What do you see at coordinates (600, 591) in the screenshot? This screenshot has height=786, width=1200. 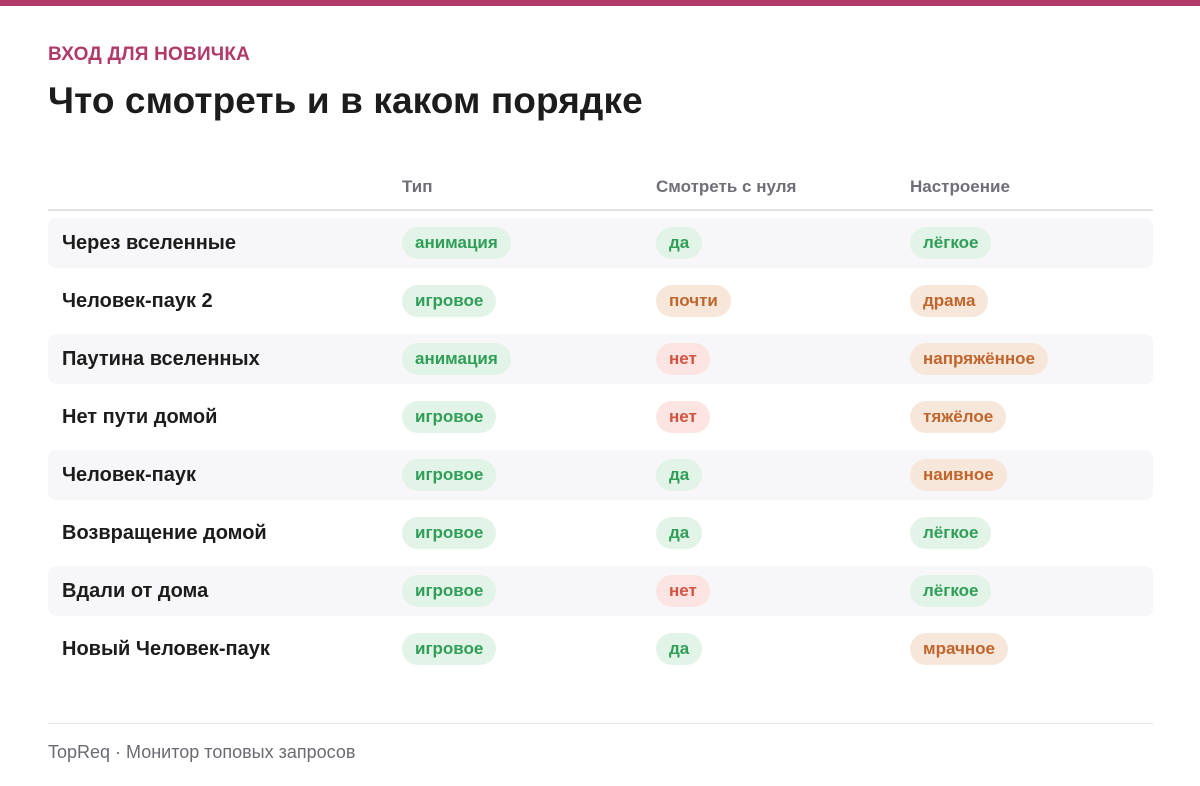 I see `table-row: Вдали от дома игровое нет лёгкое` at bounding box center [600, 591].